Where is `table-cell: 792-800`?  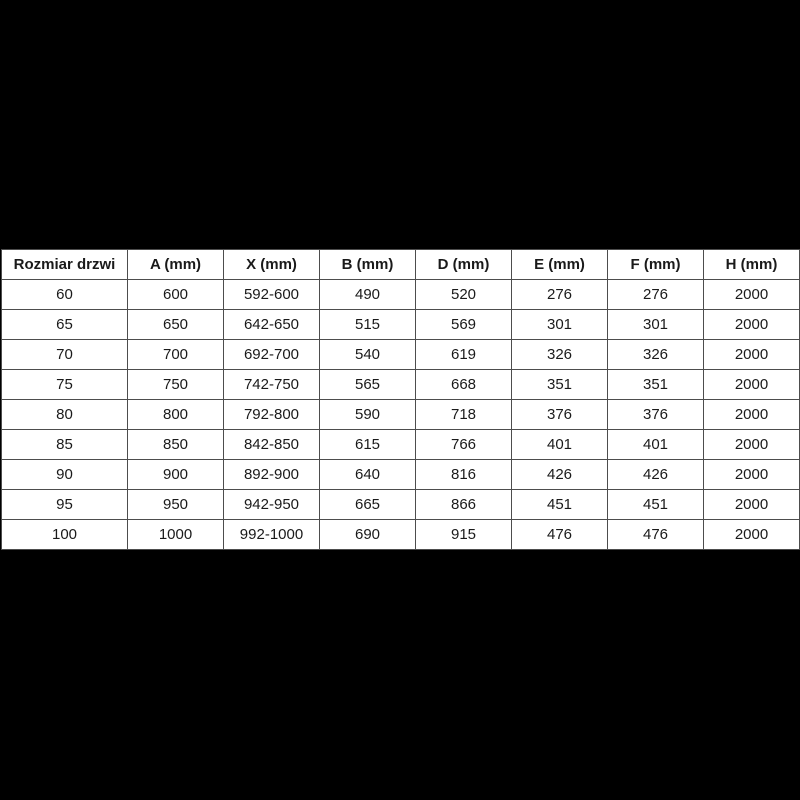 table-cell: 792-800 is located at coordinates (271, 414).